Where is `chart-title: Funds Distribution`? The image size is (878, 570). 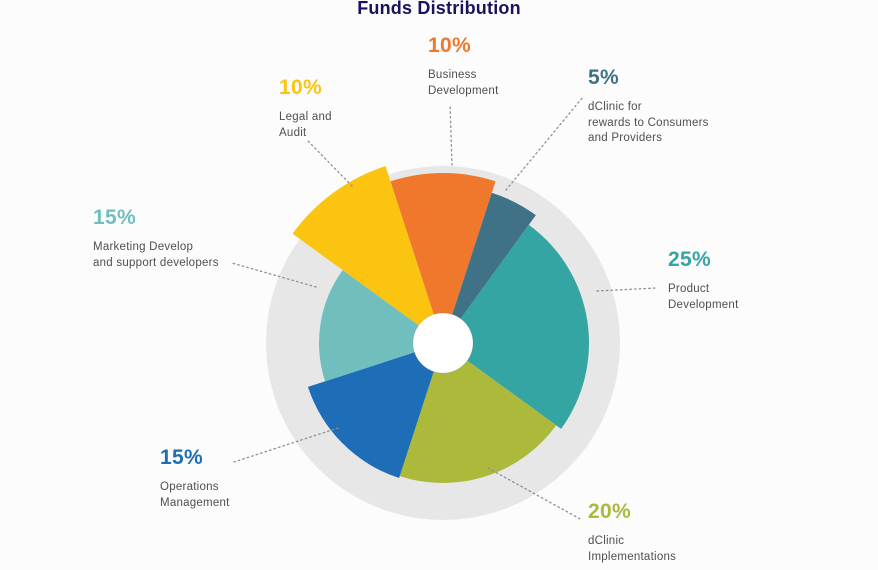
chart-title: Funds Distribution is located at coordinates (439, 9).